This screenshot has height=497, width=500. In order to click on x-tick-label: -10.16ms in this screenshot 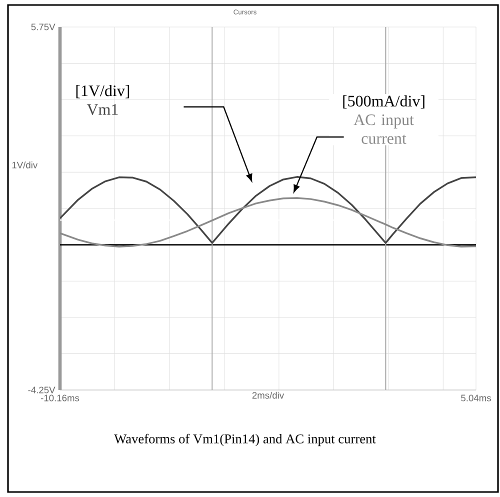, I will do `click(60, 398)`.